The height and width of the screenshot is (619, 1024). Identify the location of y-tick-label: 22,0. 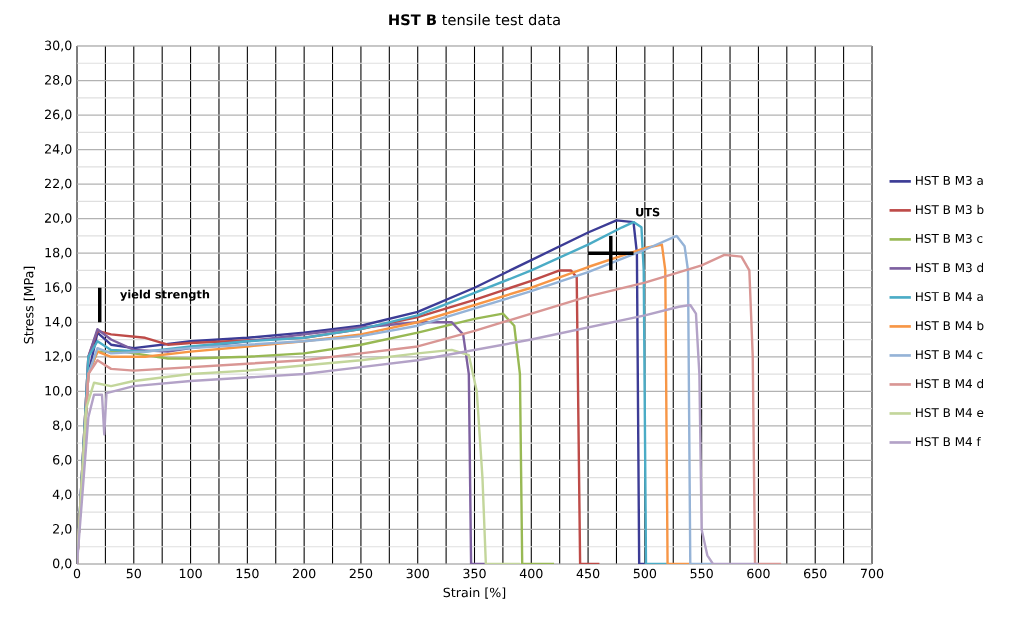
(58, 184).